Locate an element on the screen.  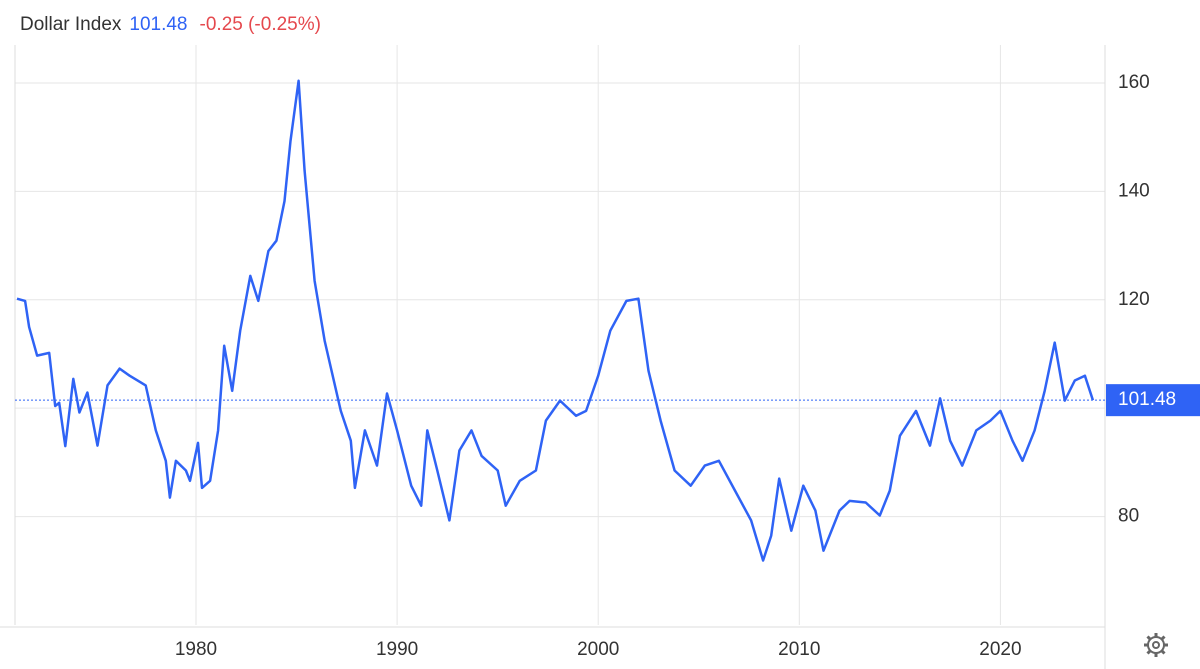
settings-icon is located at coordinates (1156, 645).